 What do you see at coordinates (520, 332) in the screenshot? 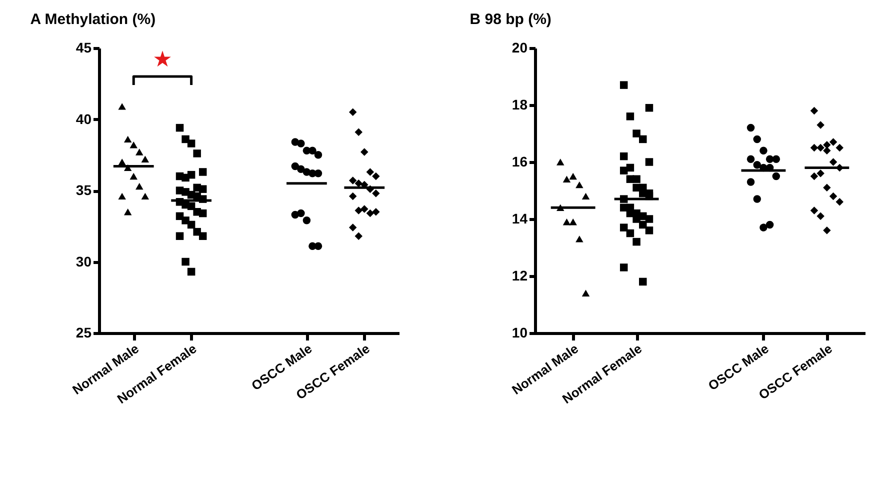
I see `y-tick-label: 10` at bounding box center [520, 332].